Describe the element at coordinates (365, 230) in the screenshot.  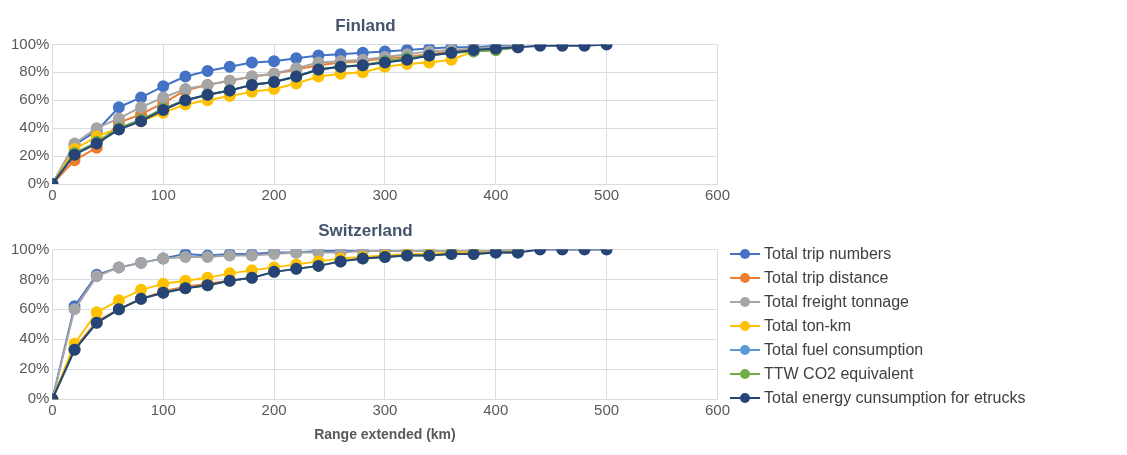
I see `chart-title: Switzerland` at that location.